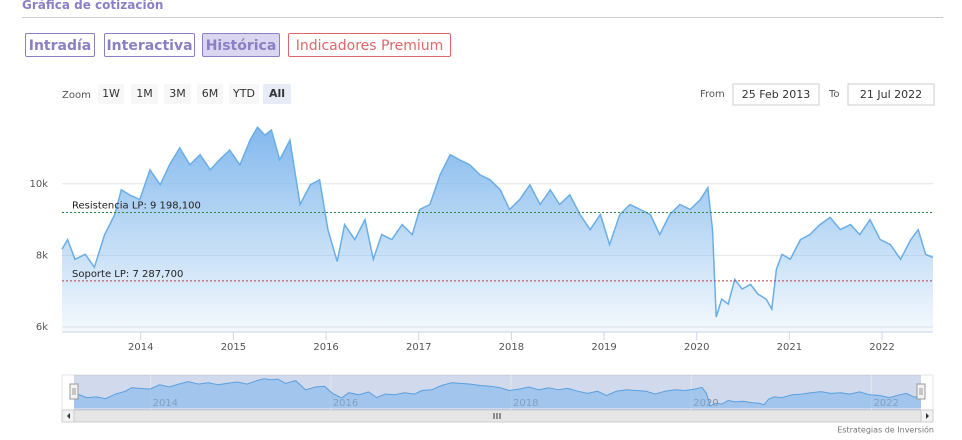 Image resolution: width=962 pixels, height=440 pixels. What do you see at coordinates (241, 45) in the screenshot?
I see `tab: Histórica` at bounding box center [241, 45].